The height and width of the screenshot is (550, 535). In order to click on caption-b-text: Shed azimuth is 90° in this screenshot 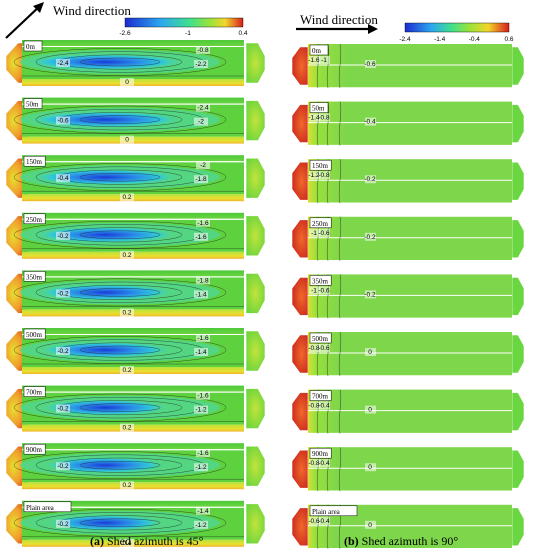, I will do `click(409, 541)`.